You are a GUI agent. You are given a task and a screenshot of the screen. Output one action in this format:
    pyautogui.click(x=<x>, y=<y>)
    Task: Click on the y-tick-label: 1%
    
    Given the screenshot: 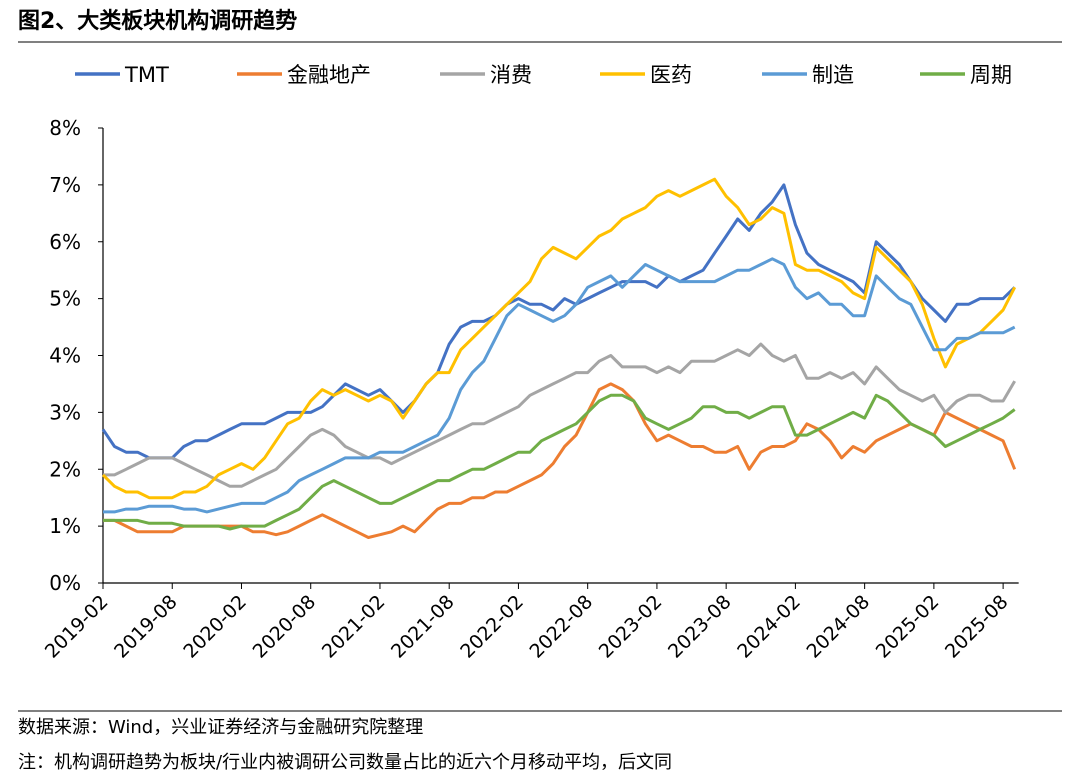 What is the action you would take?
    pyautogui.click(x=65, y=526)
    